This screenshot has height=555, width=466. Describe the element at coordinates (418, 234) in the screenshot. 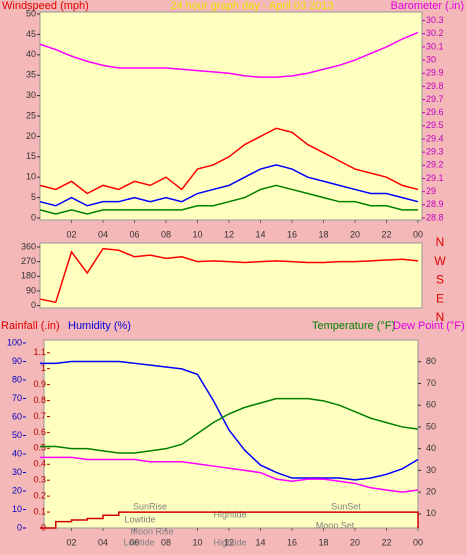

I see `x-tick-label: 00` at that location.